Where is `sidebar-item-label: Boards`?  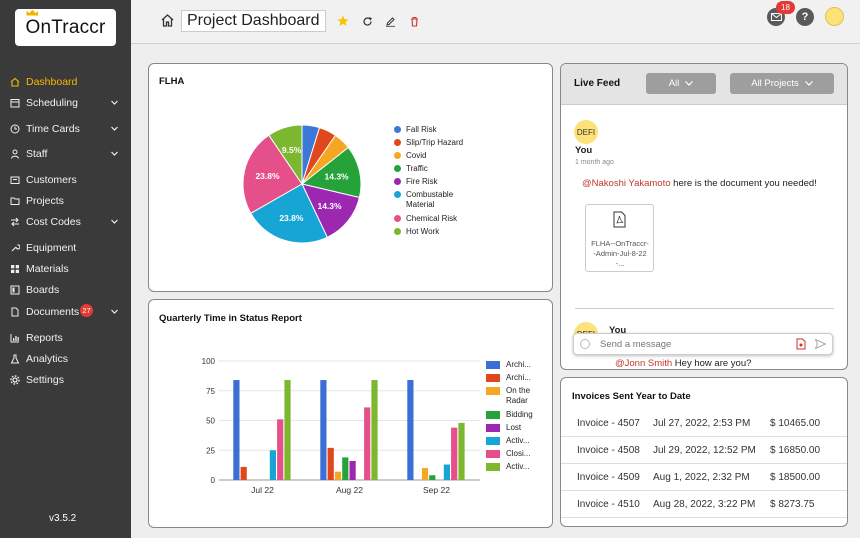
sidebar-item-label: Boards is located at coordinates (43, 290).